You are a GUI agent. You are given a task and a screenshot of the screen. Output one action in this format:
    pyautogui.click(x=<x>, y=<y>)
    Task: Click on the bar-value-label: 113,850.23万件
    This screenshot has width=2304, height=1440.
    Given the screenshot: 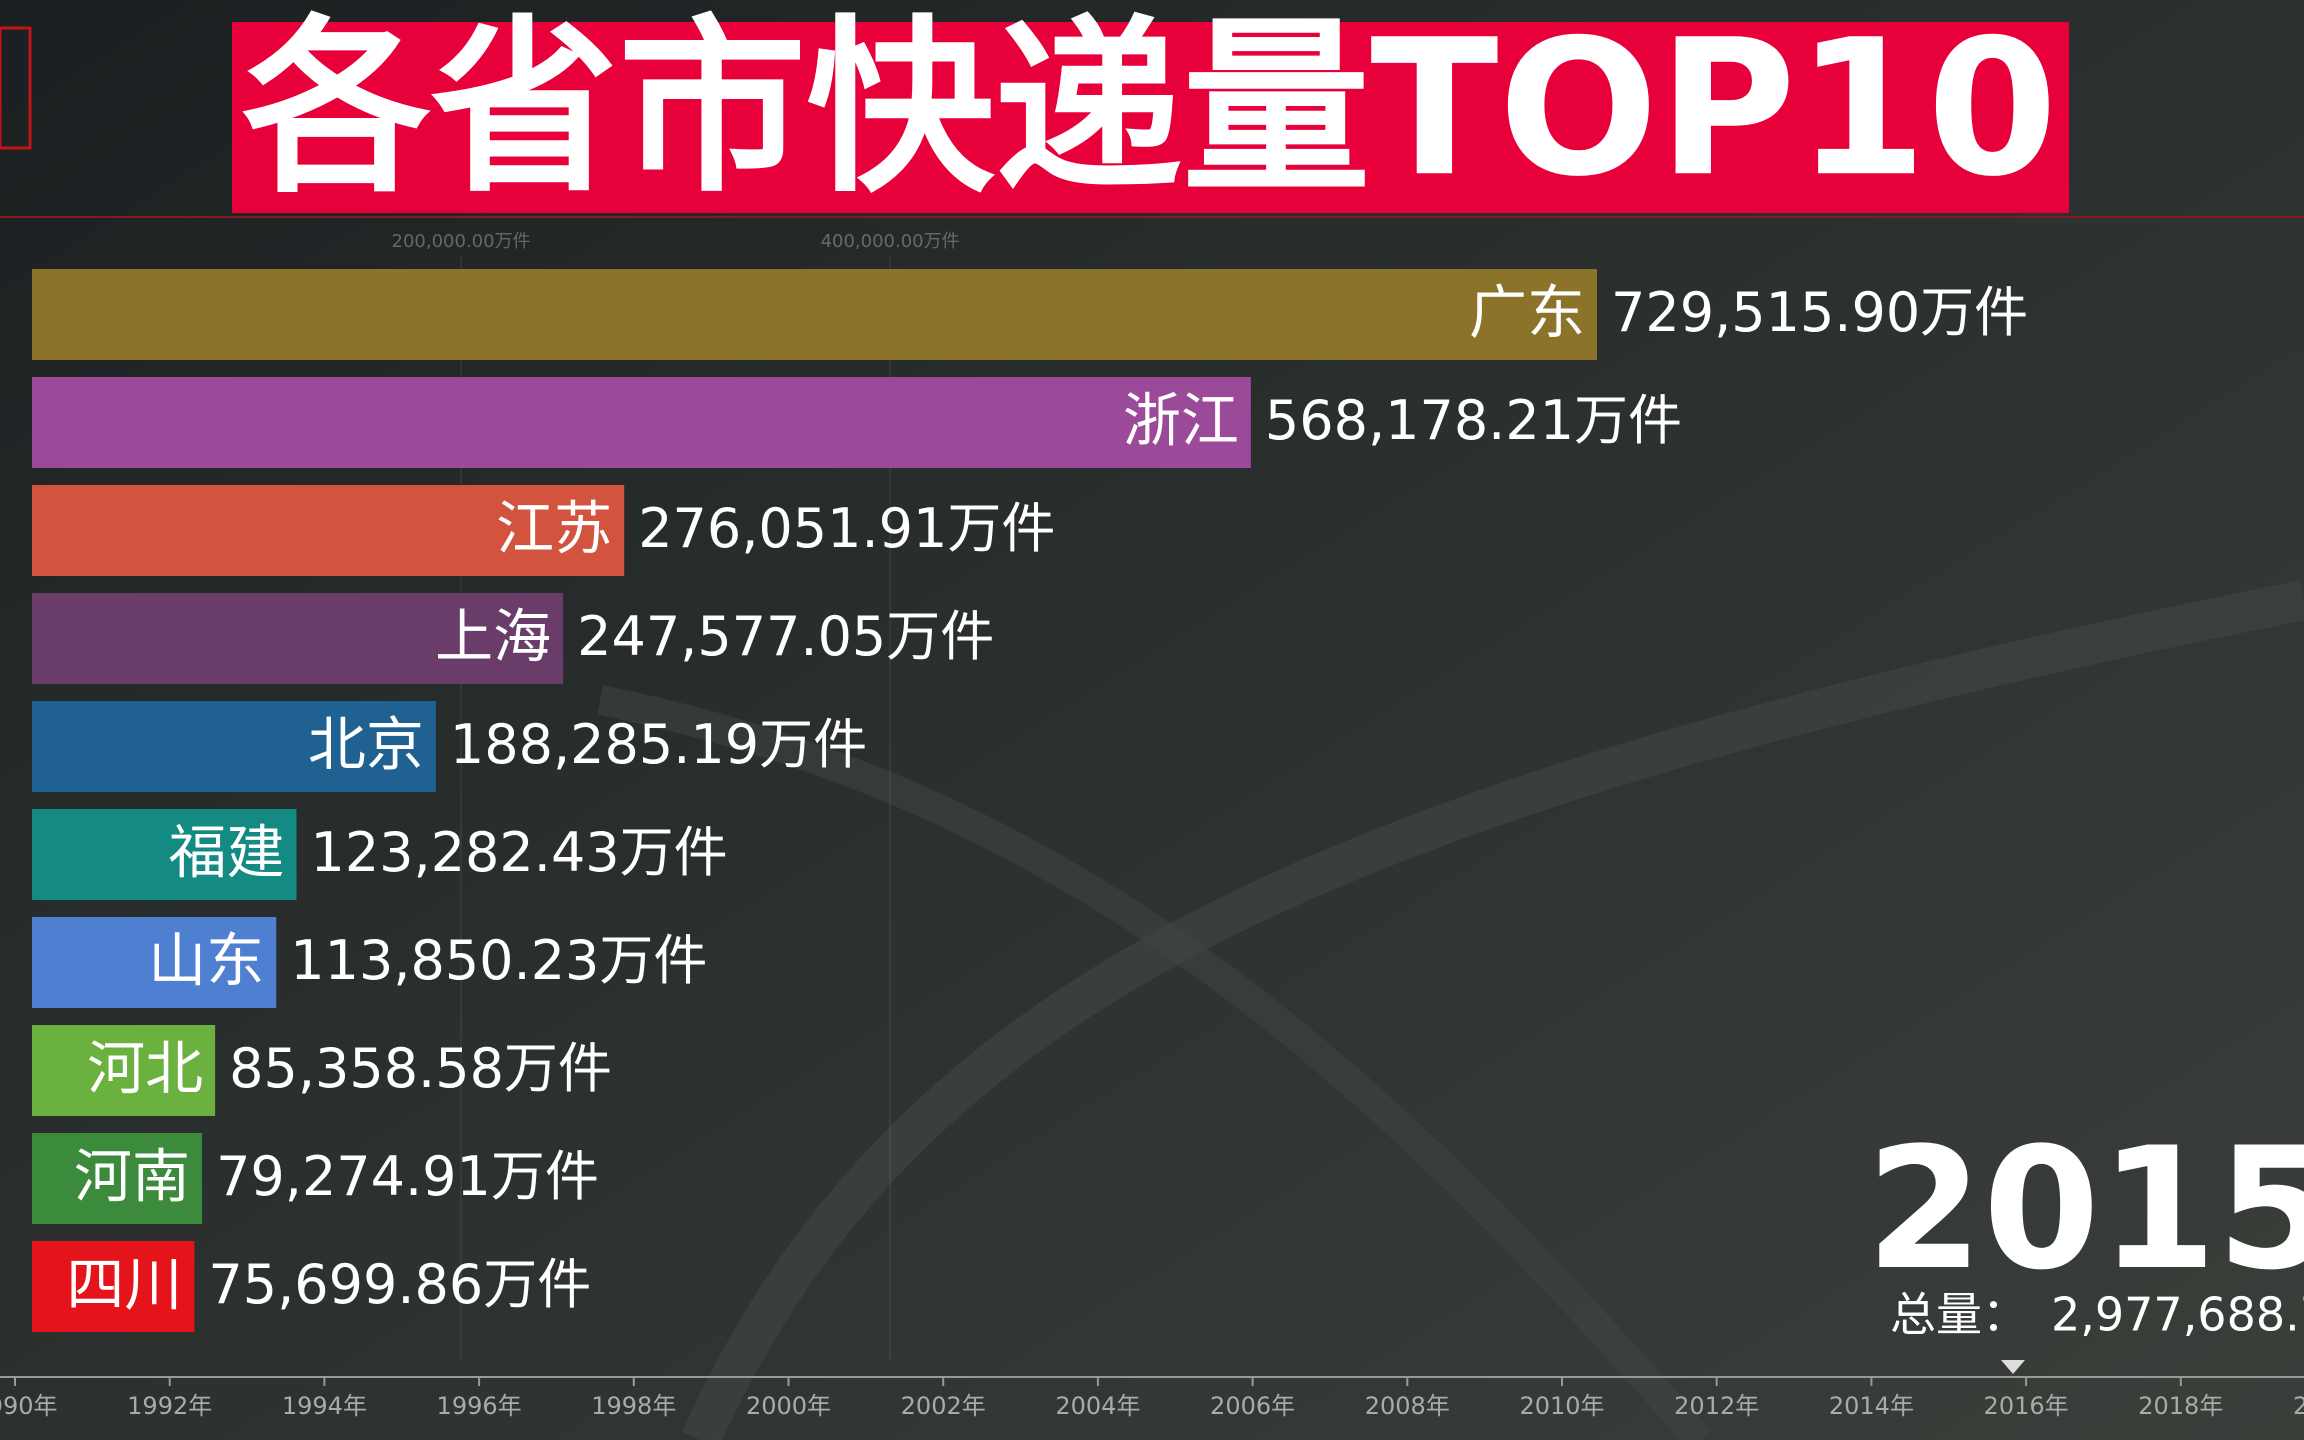 What is the action you would take?
    pyautogui.click(x=498, y=960)
    